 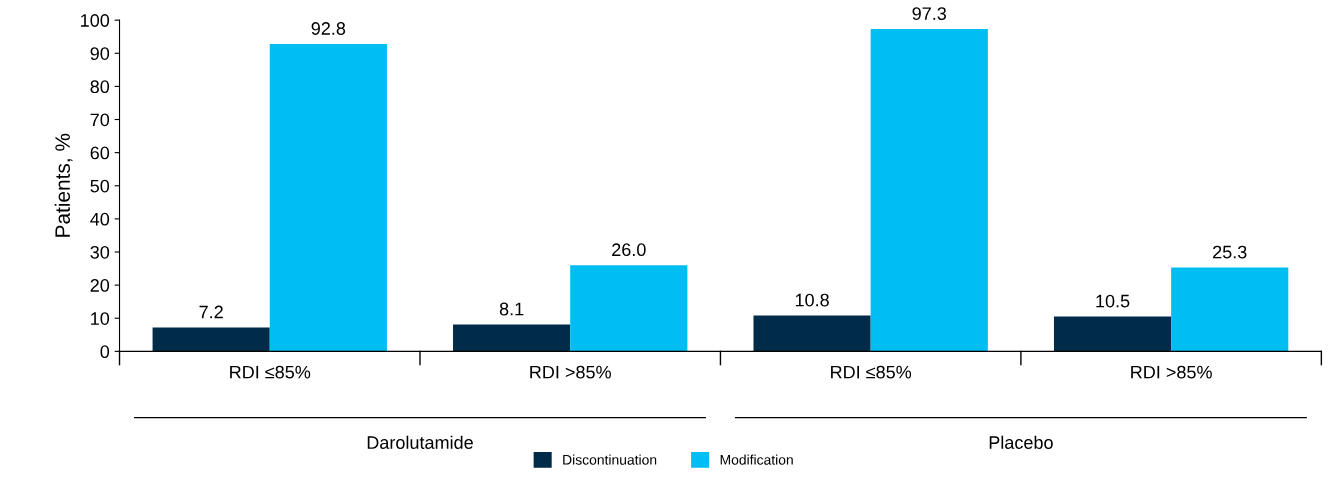 I want to click on y-tick-label: 0, so click(x=105, y=352).